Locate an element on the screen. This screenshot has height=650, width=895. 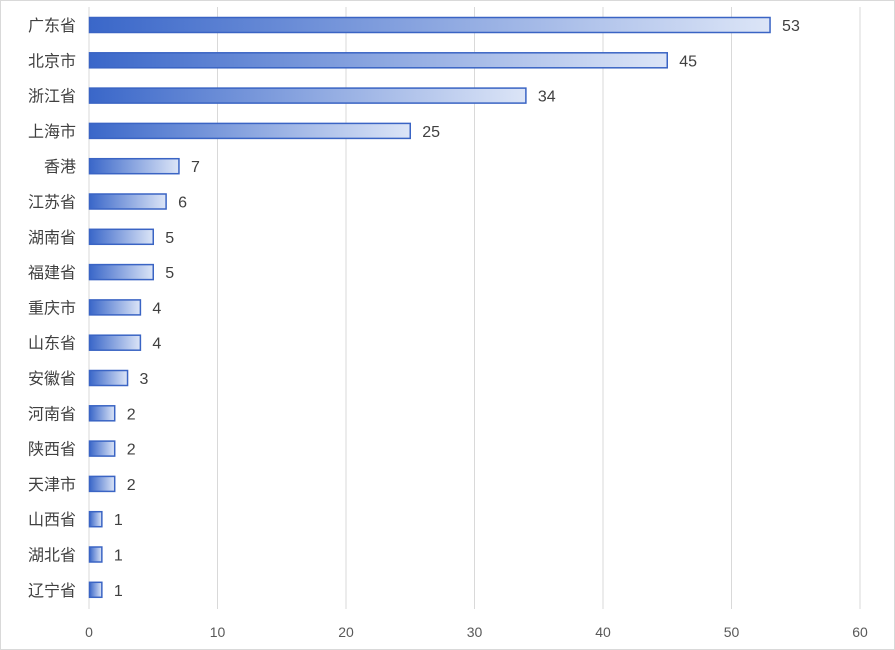
x-tick-label: 30 is located at coordinates (475, 632).